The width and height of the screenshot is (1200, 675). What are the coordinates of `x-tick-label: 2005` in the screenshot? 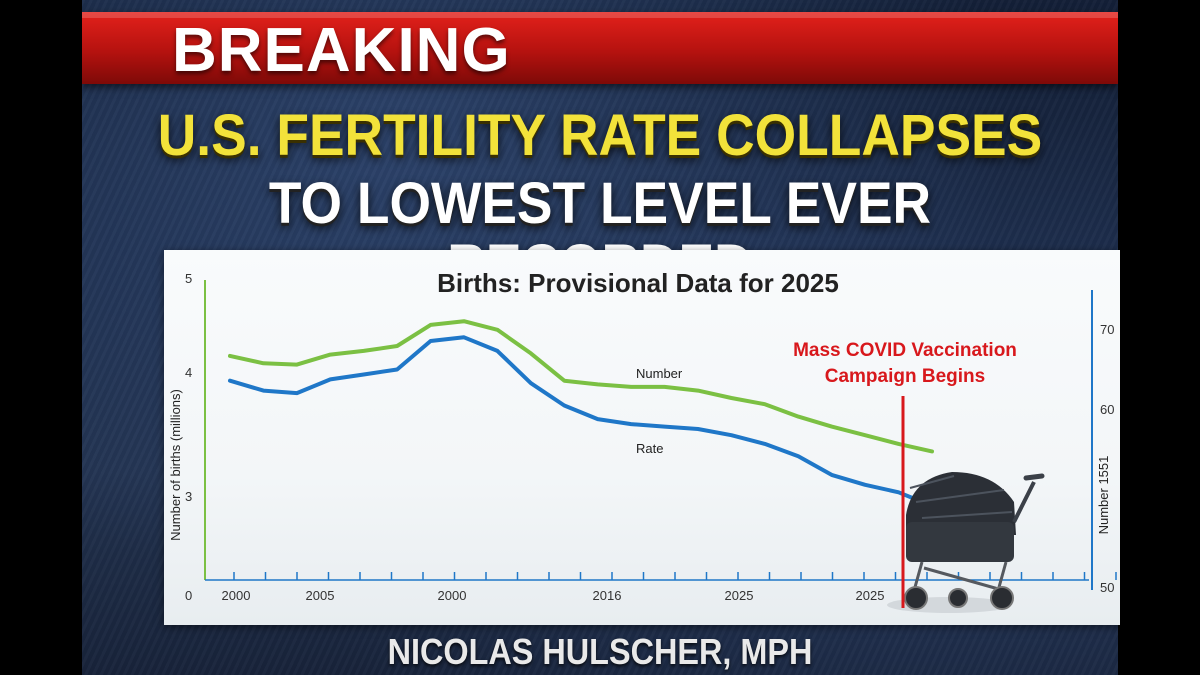 It's located at (320, 595).